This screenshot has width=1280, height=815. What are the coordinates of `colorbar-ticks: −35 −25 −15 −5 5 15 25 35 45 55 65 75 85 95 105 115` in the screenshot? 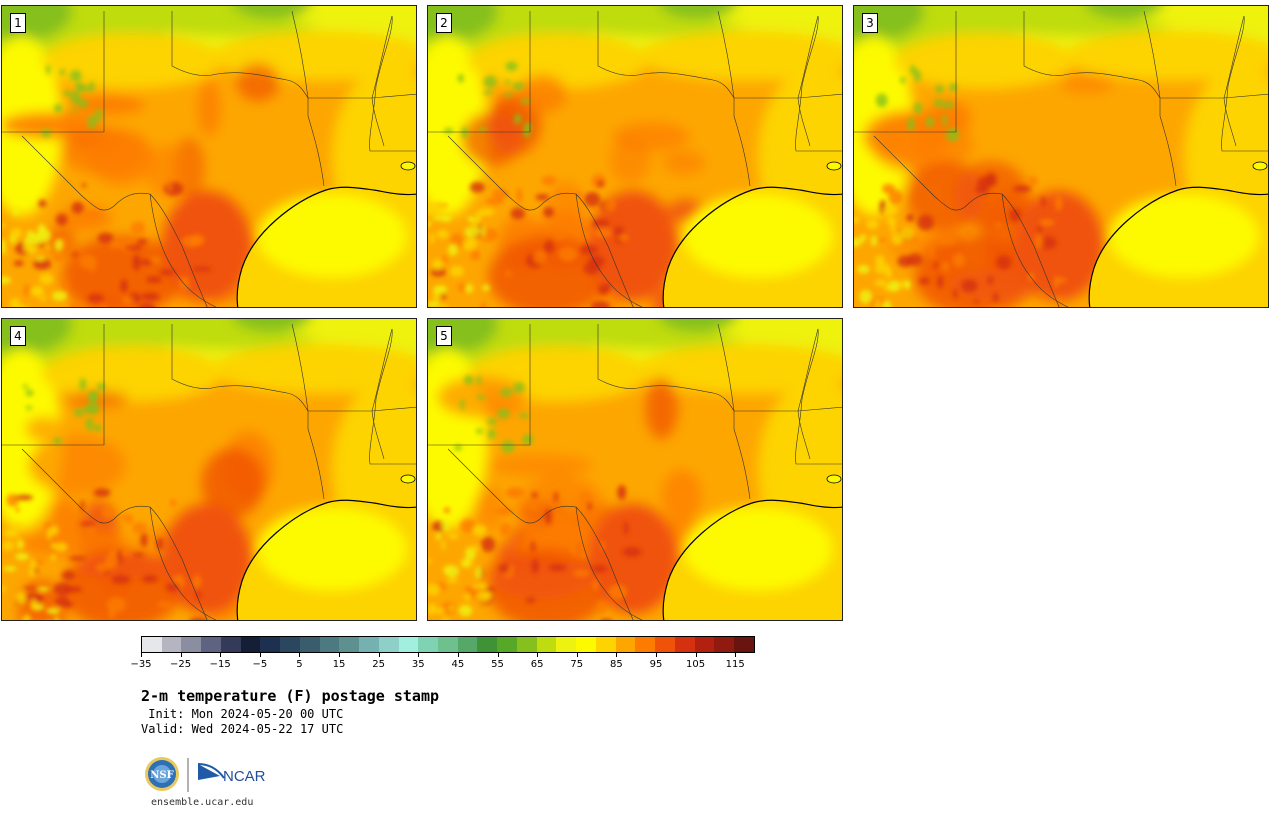 It's located at (442, 663).